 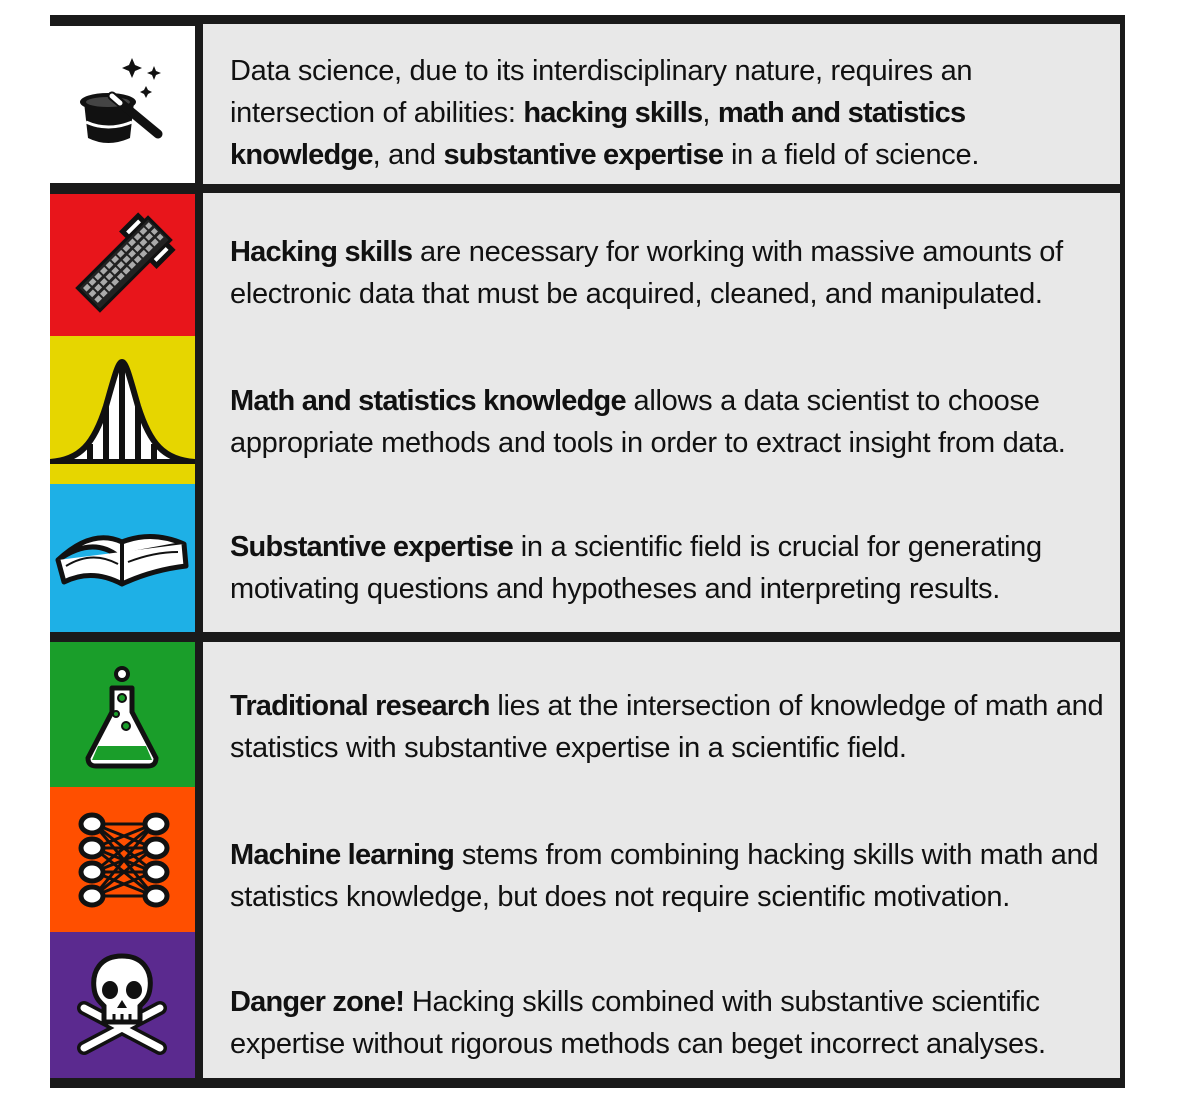 What do you see at coordinates (122, 410) in the screenshot?
I see `bell-curve-icon` at bounding box center [122, 410].